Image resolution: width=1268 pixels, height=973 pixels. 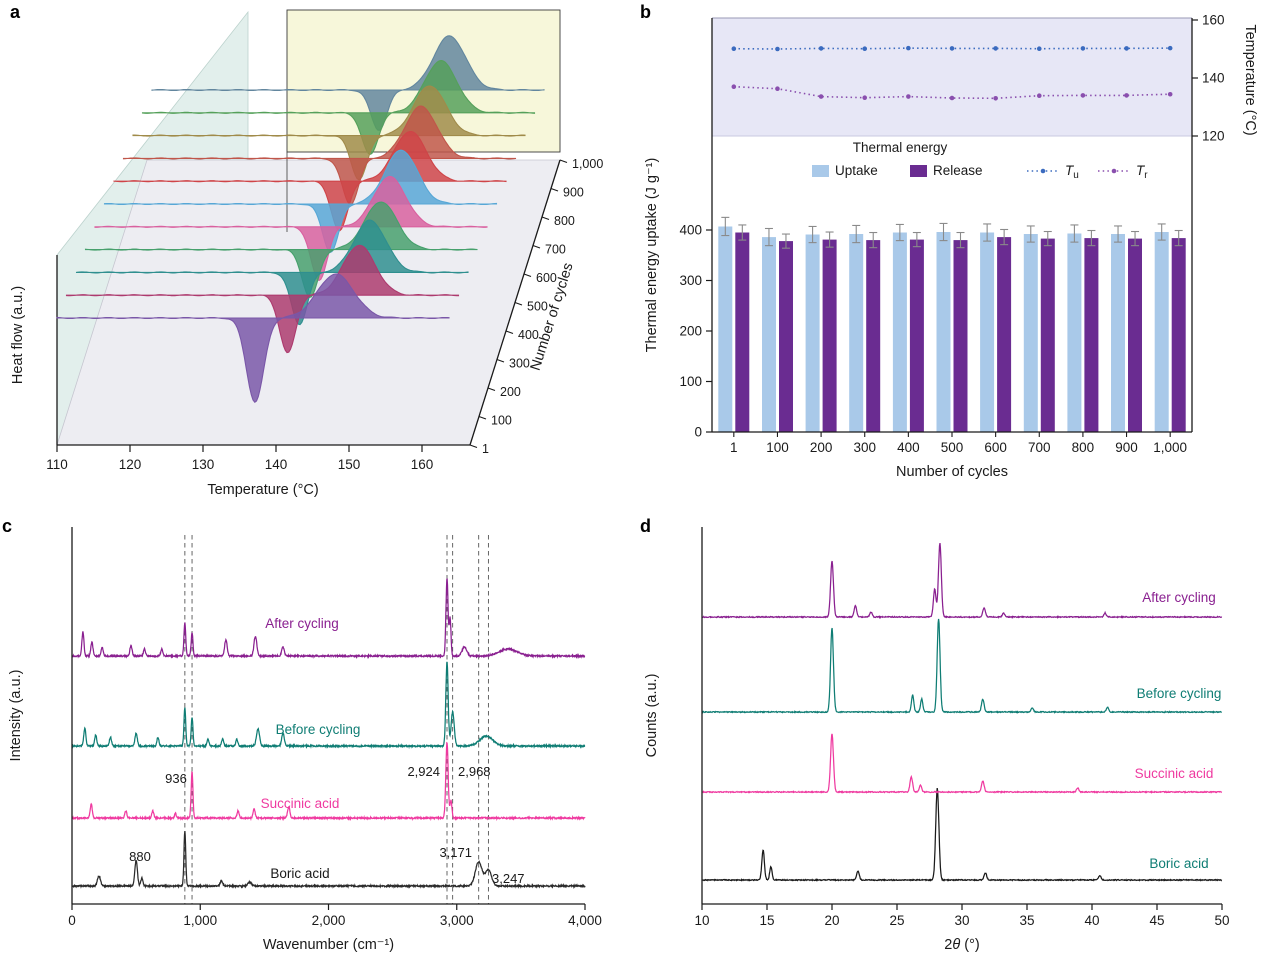 I want to click on x-axis-title: 2θ (°), so click(x=961, y=945).